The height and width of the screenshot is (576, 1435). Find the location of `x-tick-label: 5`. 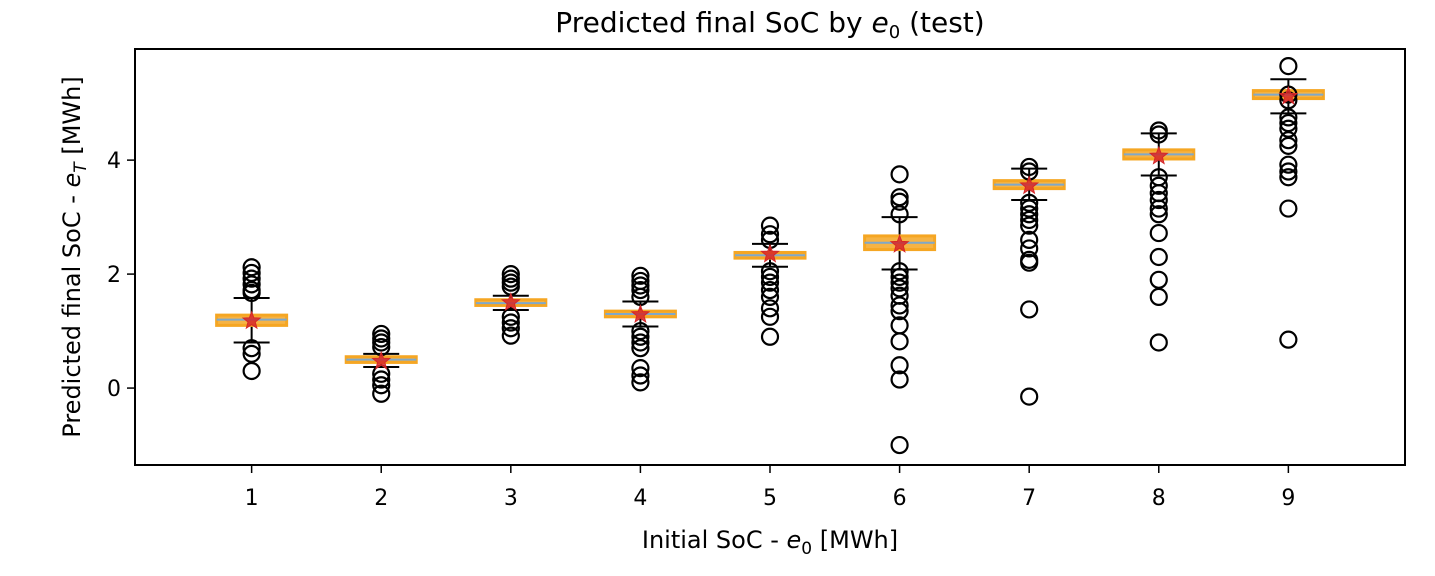

x-tick-label: 5 is located at coordinates (770, 498).